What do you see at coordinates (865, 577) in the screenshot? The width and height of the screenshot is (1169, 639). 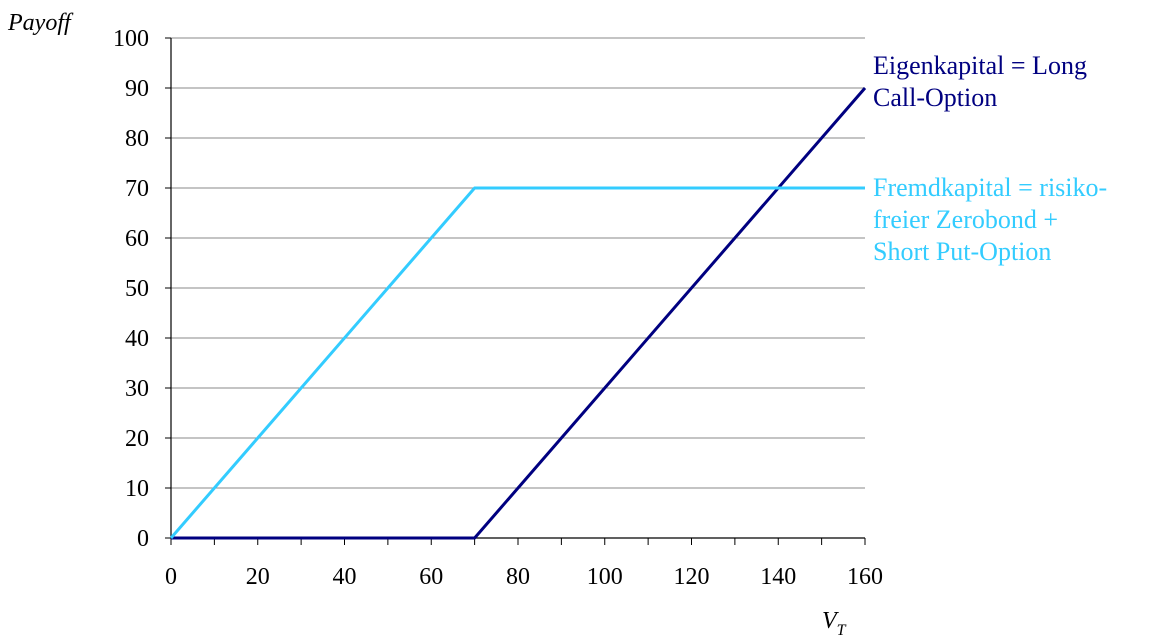 I see `x-tick-label: 160` at bounding box center [865, 577].